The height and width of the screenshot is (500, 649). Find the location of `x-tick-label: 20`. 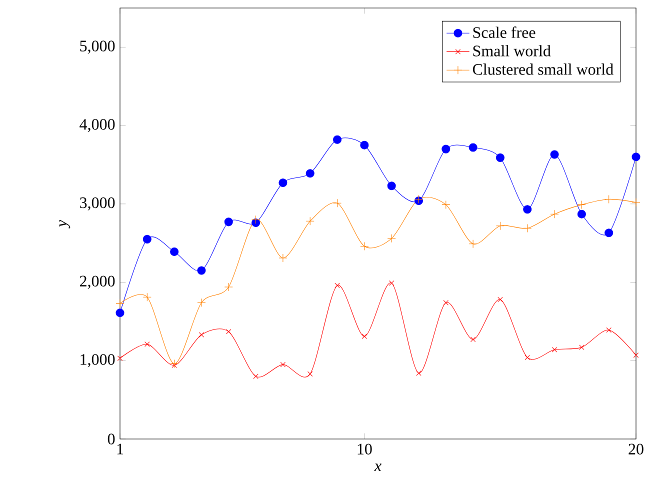

x-tick-label: 20 is located at coordinates (636, 449).